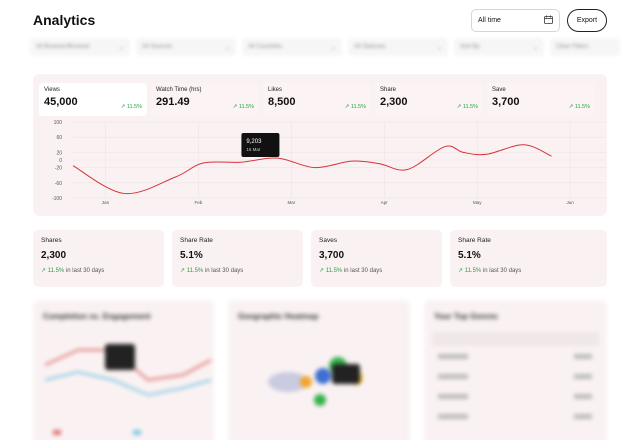 The image size is (640, 440). I want to click on filter-sort: Sort By ⌄, so click(499, 47).